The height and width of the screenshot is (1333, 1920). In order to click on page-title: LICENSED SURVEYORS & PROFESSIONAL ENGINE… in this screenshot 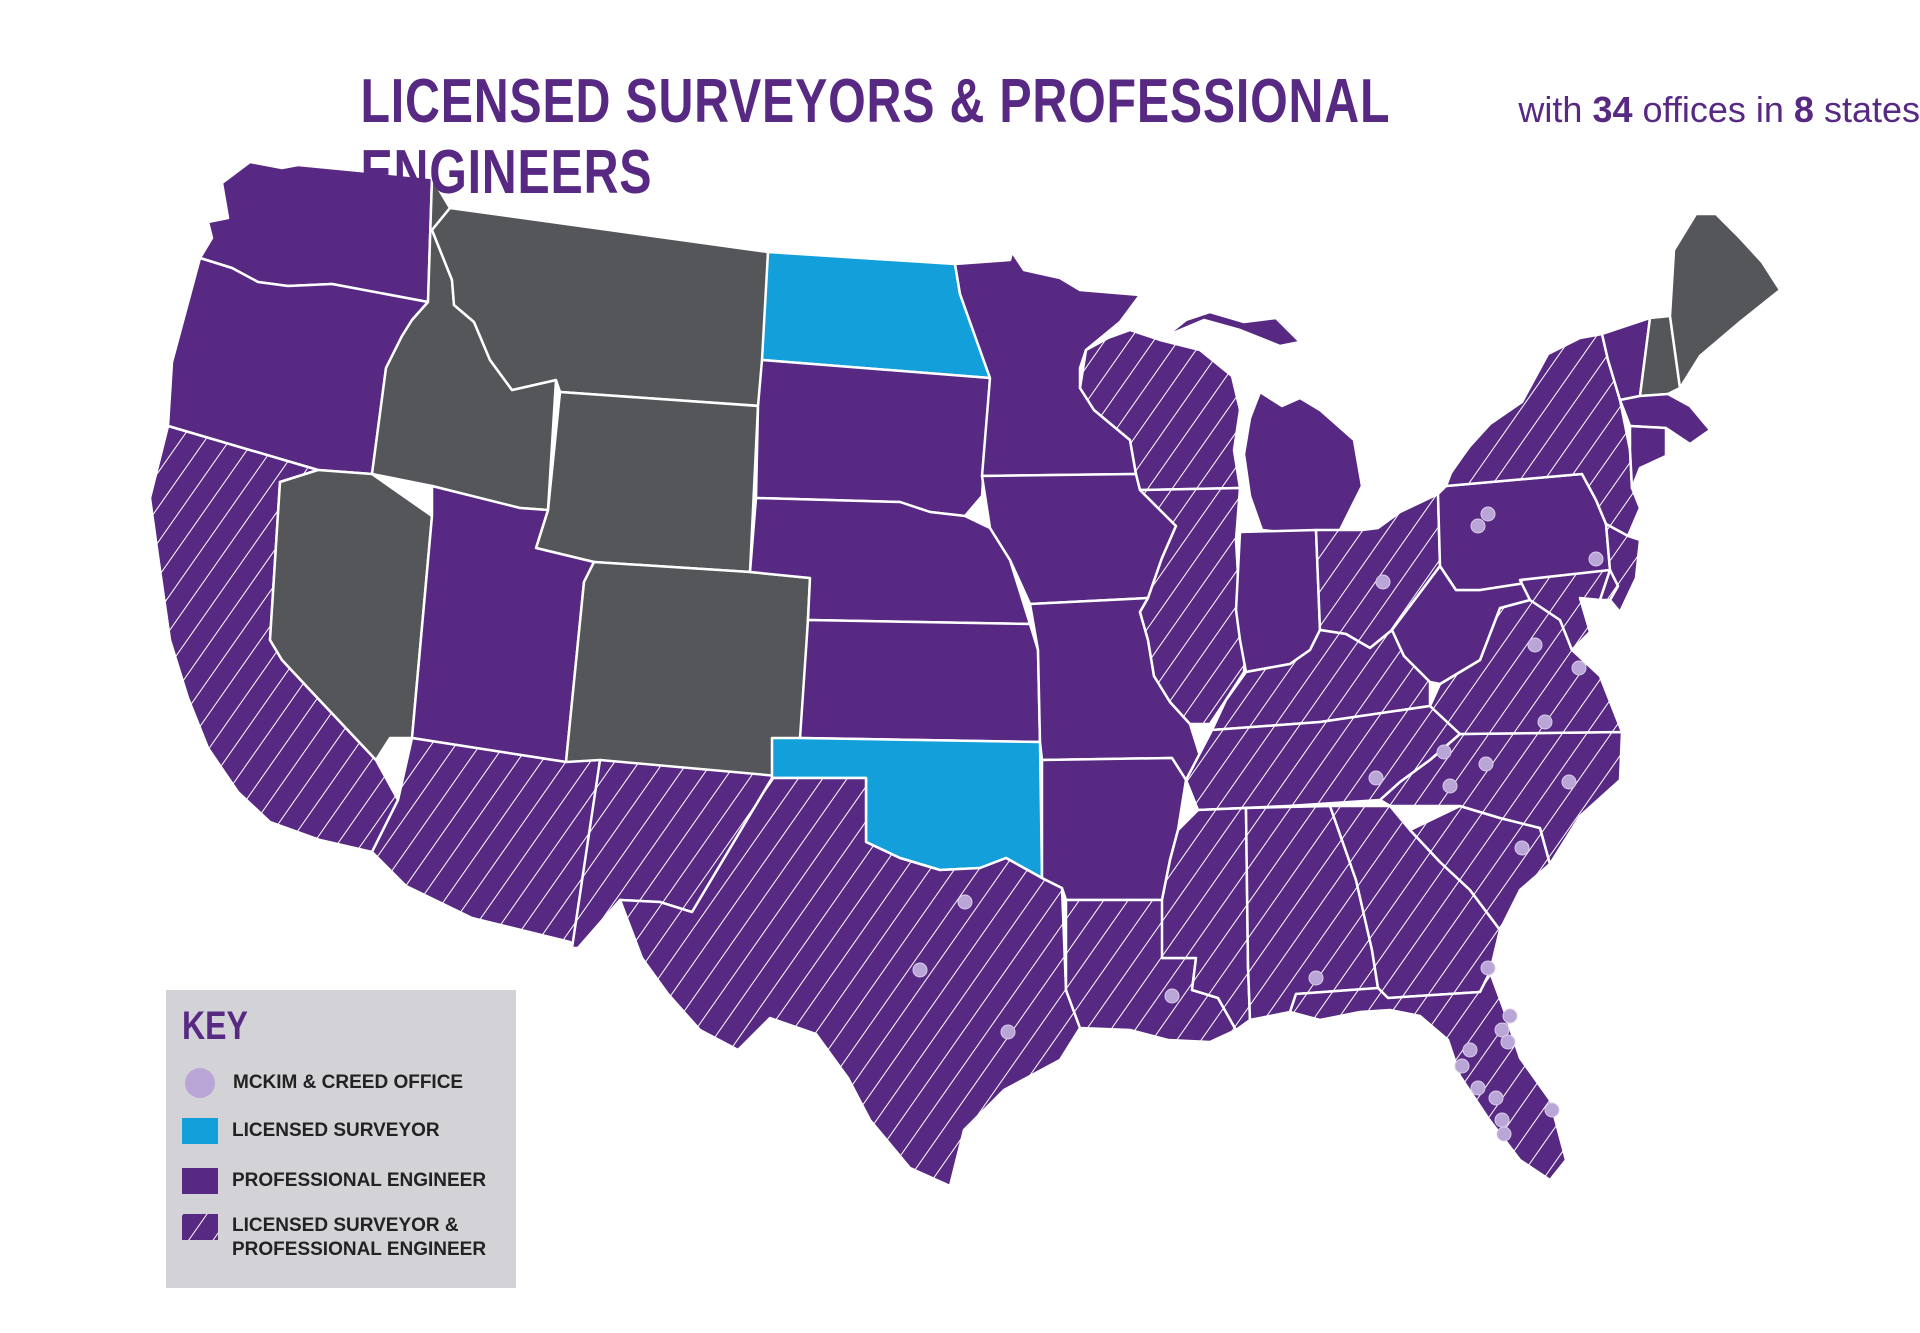, I will do `click(875, 137)`.